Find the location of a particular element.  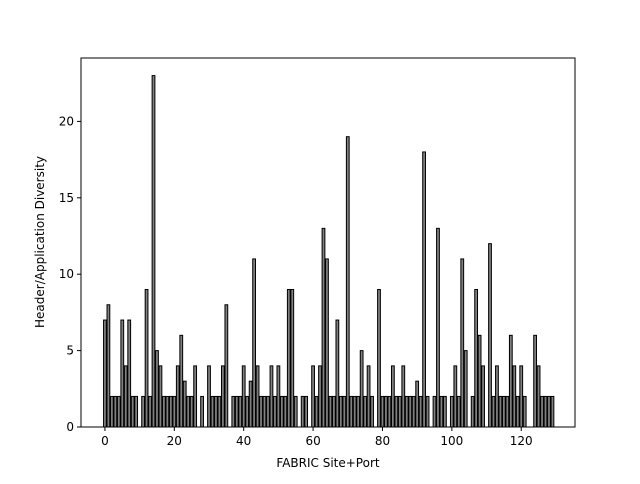

x-axis-label: FABRIC Site+Port is located at coordinates (327, 463).